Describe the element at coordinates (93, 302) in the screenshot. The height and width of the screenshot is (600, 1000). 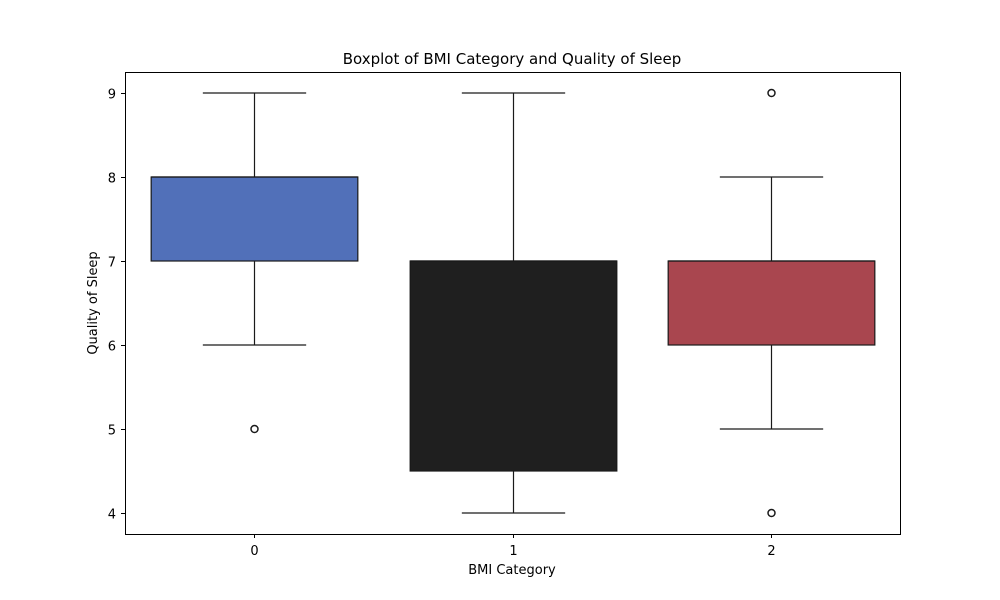
I see `y-axis-title: Quality of Sleep` at that location.